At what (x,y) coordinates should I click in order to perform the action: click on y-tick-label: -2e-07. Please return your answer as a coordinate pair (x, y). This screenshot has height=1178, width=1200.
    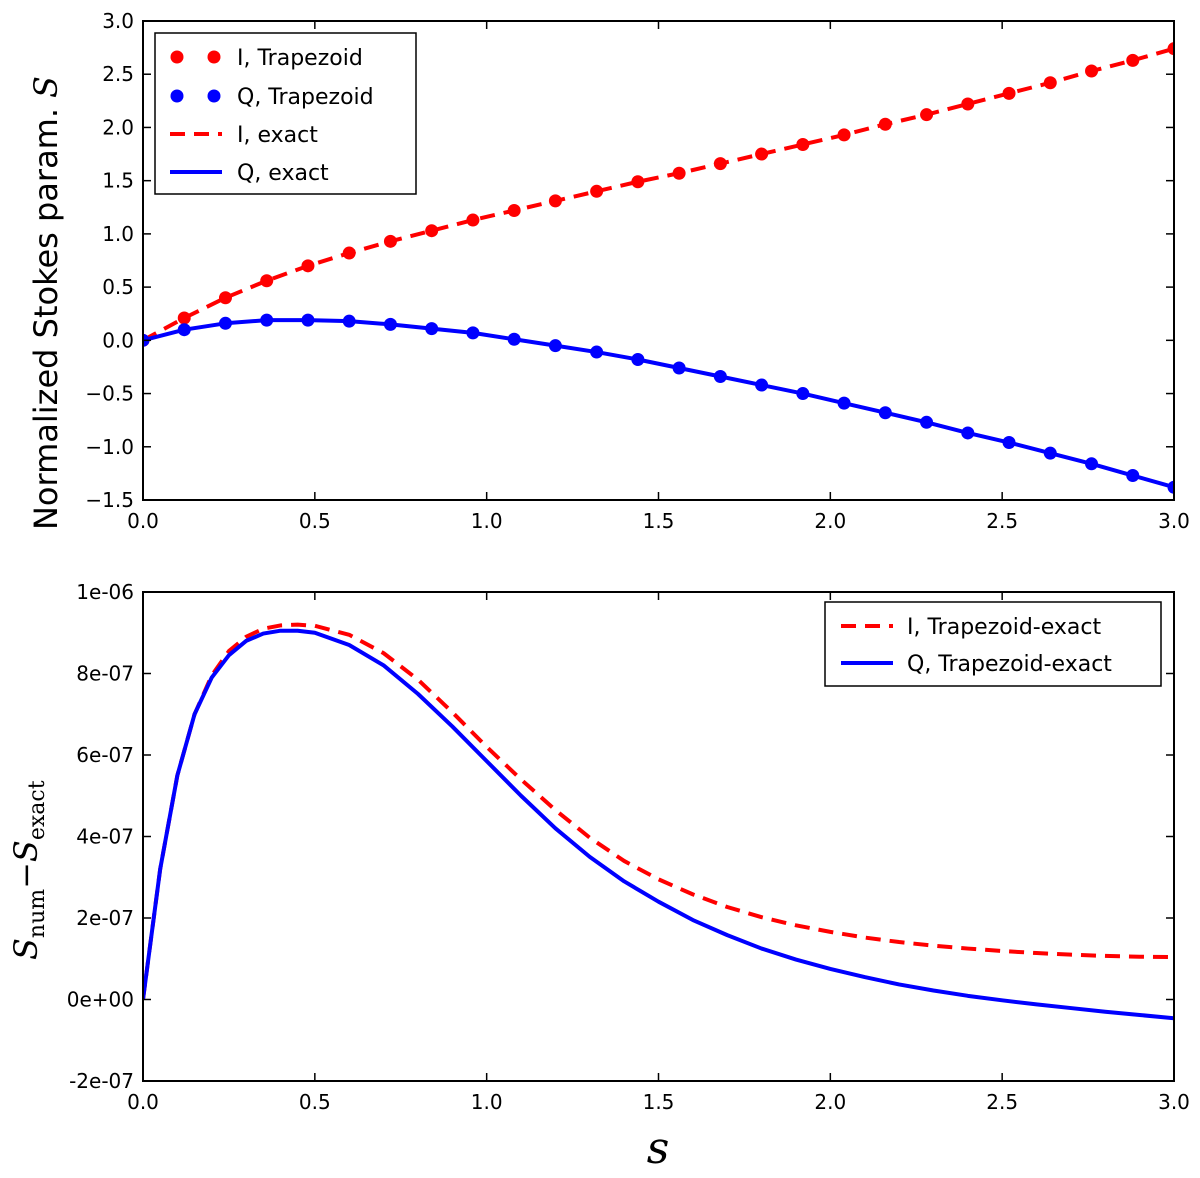
    Looking at the image, I should click on (101, 1081).